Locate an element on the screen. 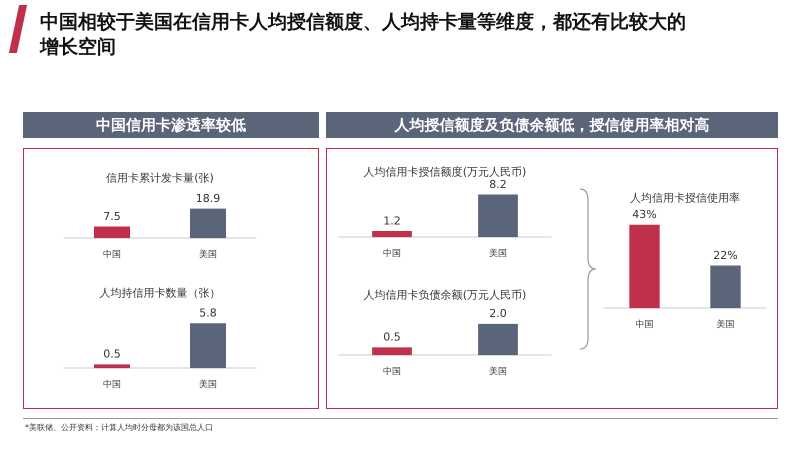  data-label: 1.2 is located at coordinates (392, 221).